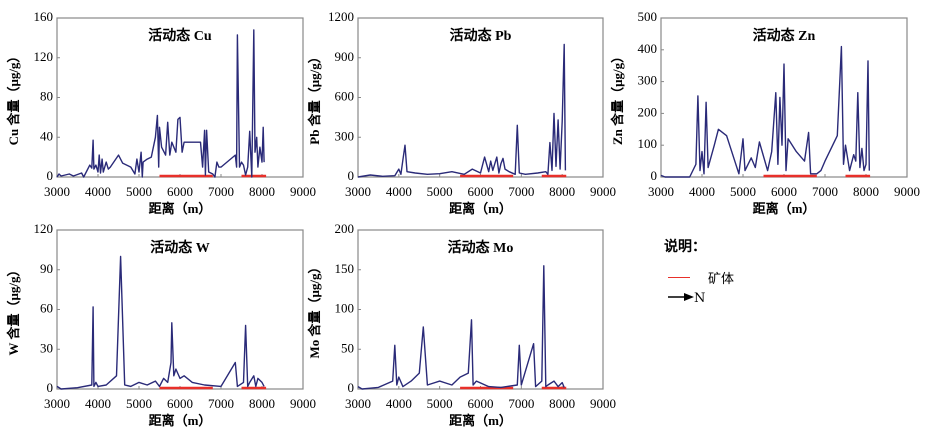 The height and width of the screenshot is (432, 927). I want to click on y-axis-label: Pb 含量（μg/g）, so click(314, 97).